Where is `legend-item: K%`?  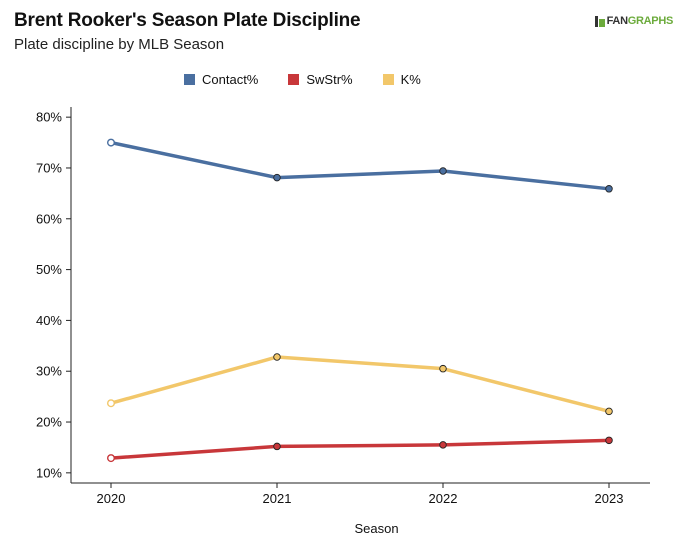
legend-item: K% is located at coordinates (401, 79).